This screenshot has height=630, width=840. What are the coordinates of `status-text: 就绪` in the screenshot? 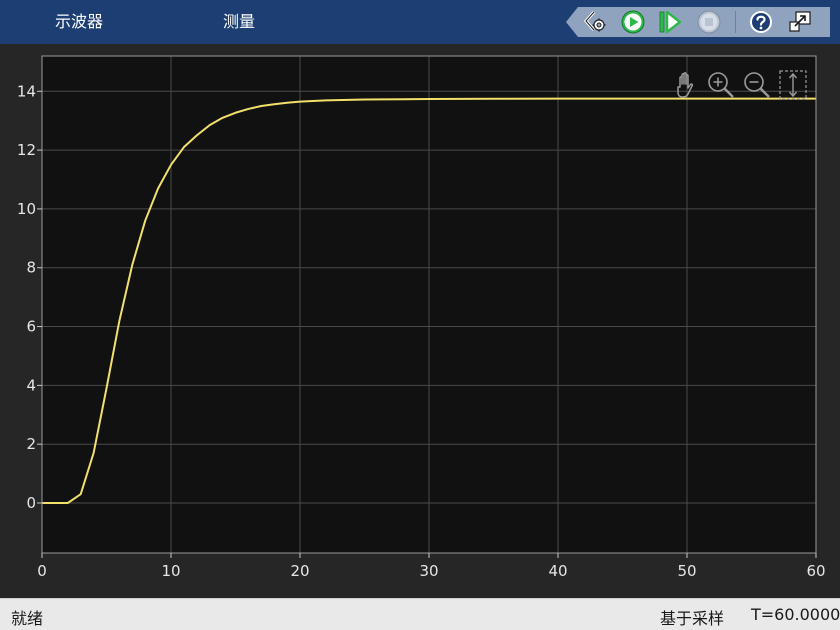 It's located at (27, 618).